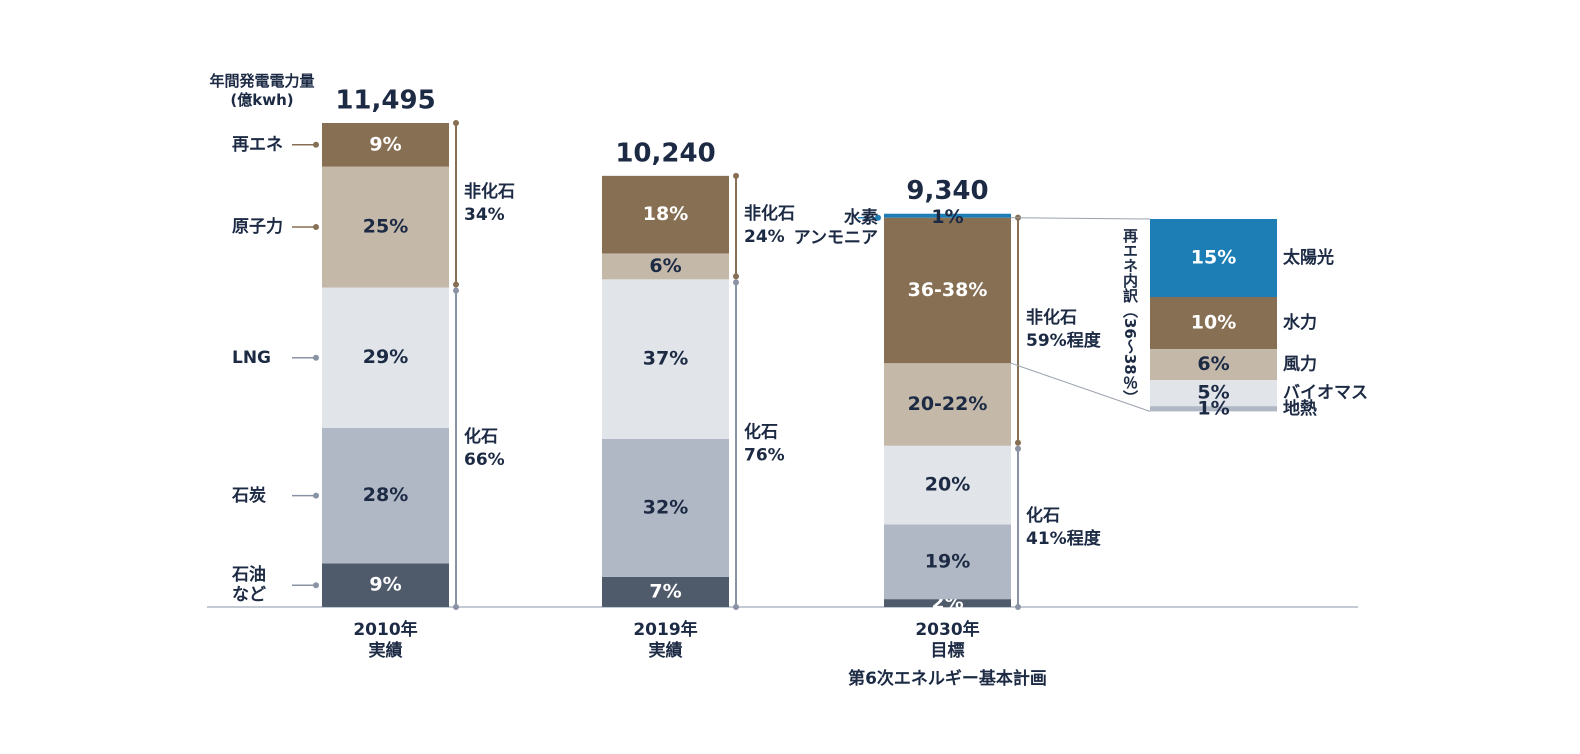 This screenshot has height=754, width=1580. Describe the element at coordinates (764, 237) in the screenshot. I see `group-value: 24%` at that location.